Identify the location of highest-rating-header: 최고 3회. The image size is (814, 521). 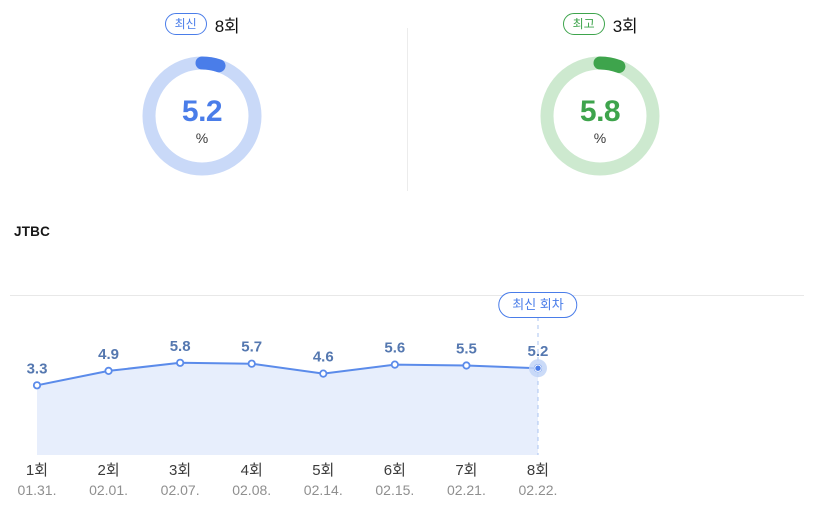
(600, 24).